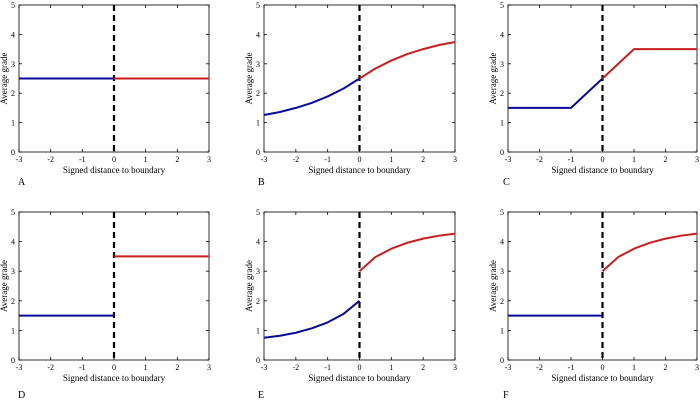  Describe the element at coordinates (506, 395) in the screenshot. I see `panel-letter: F` at that location.